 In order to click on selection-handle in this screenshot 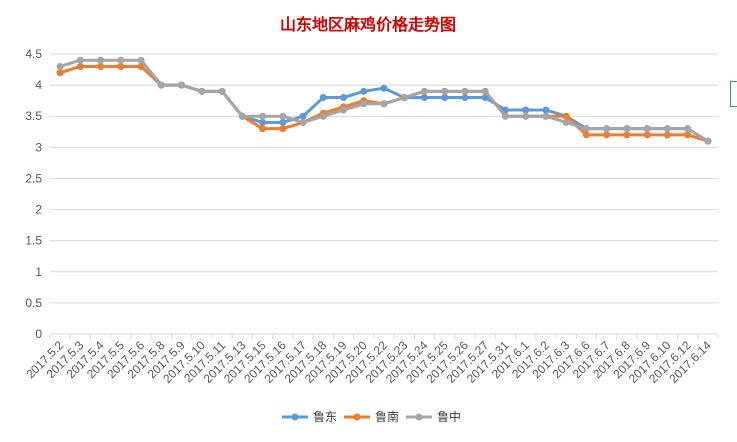, I will do `click(733, 94)`.